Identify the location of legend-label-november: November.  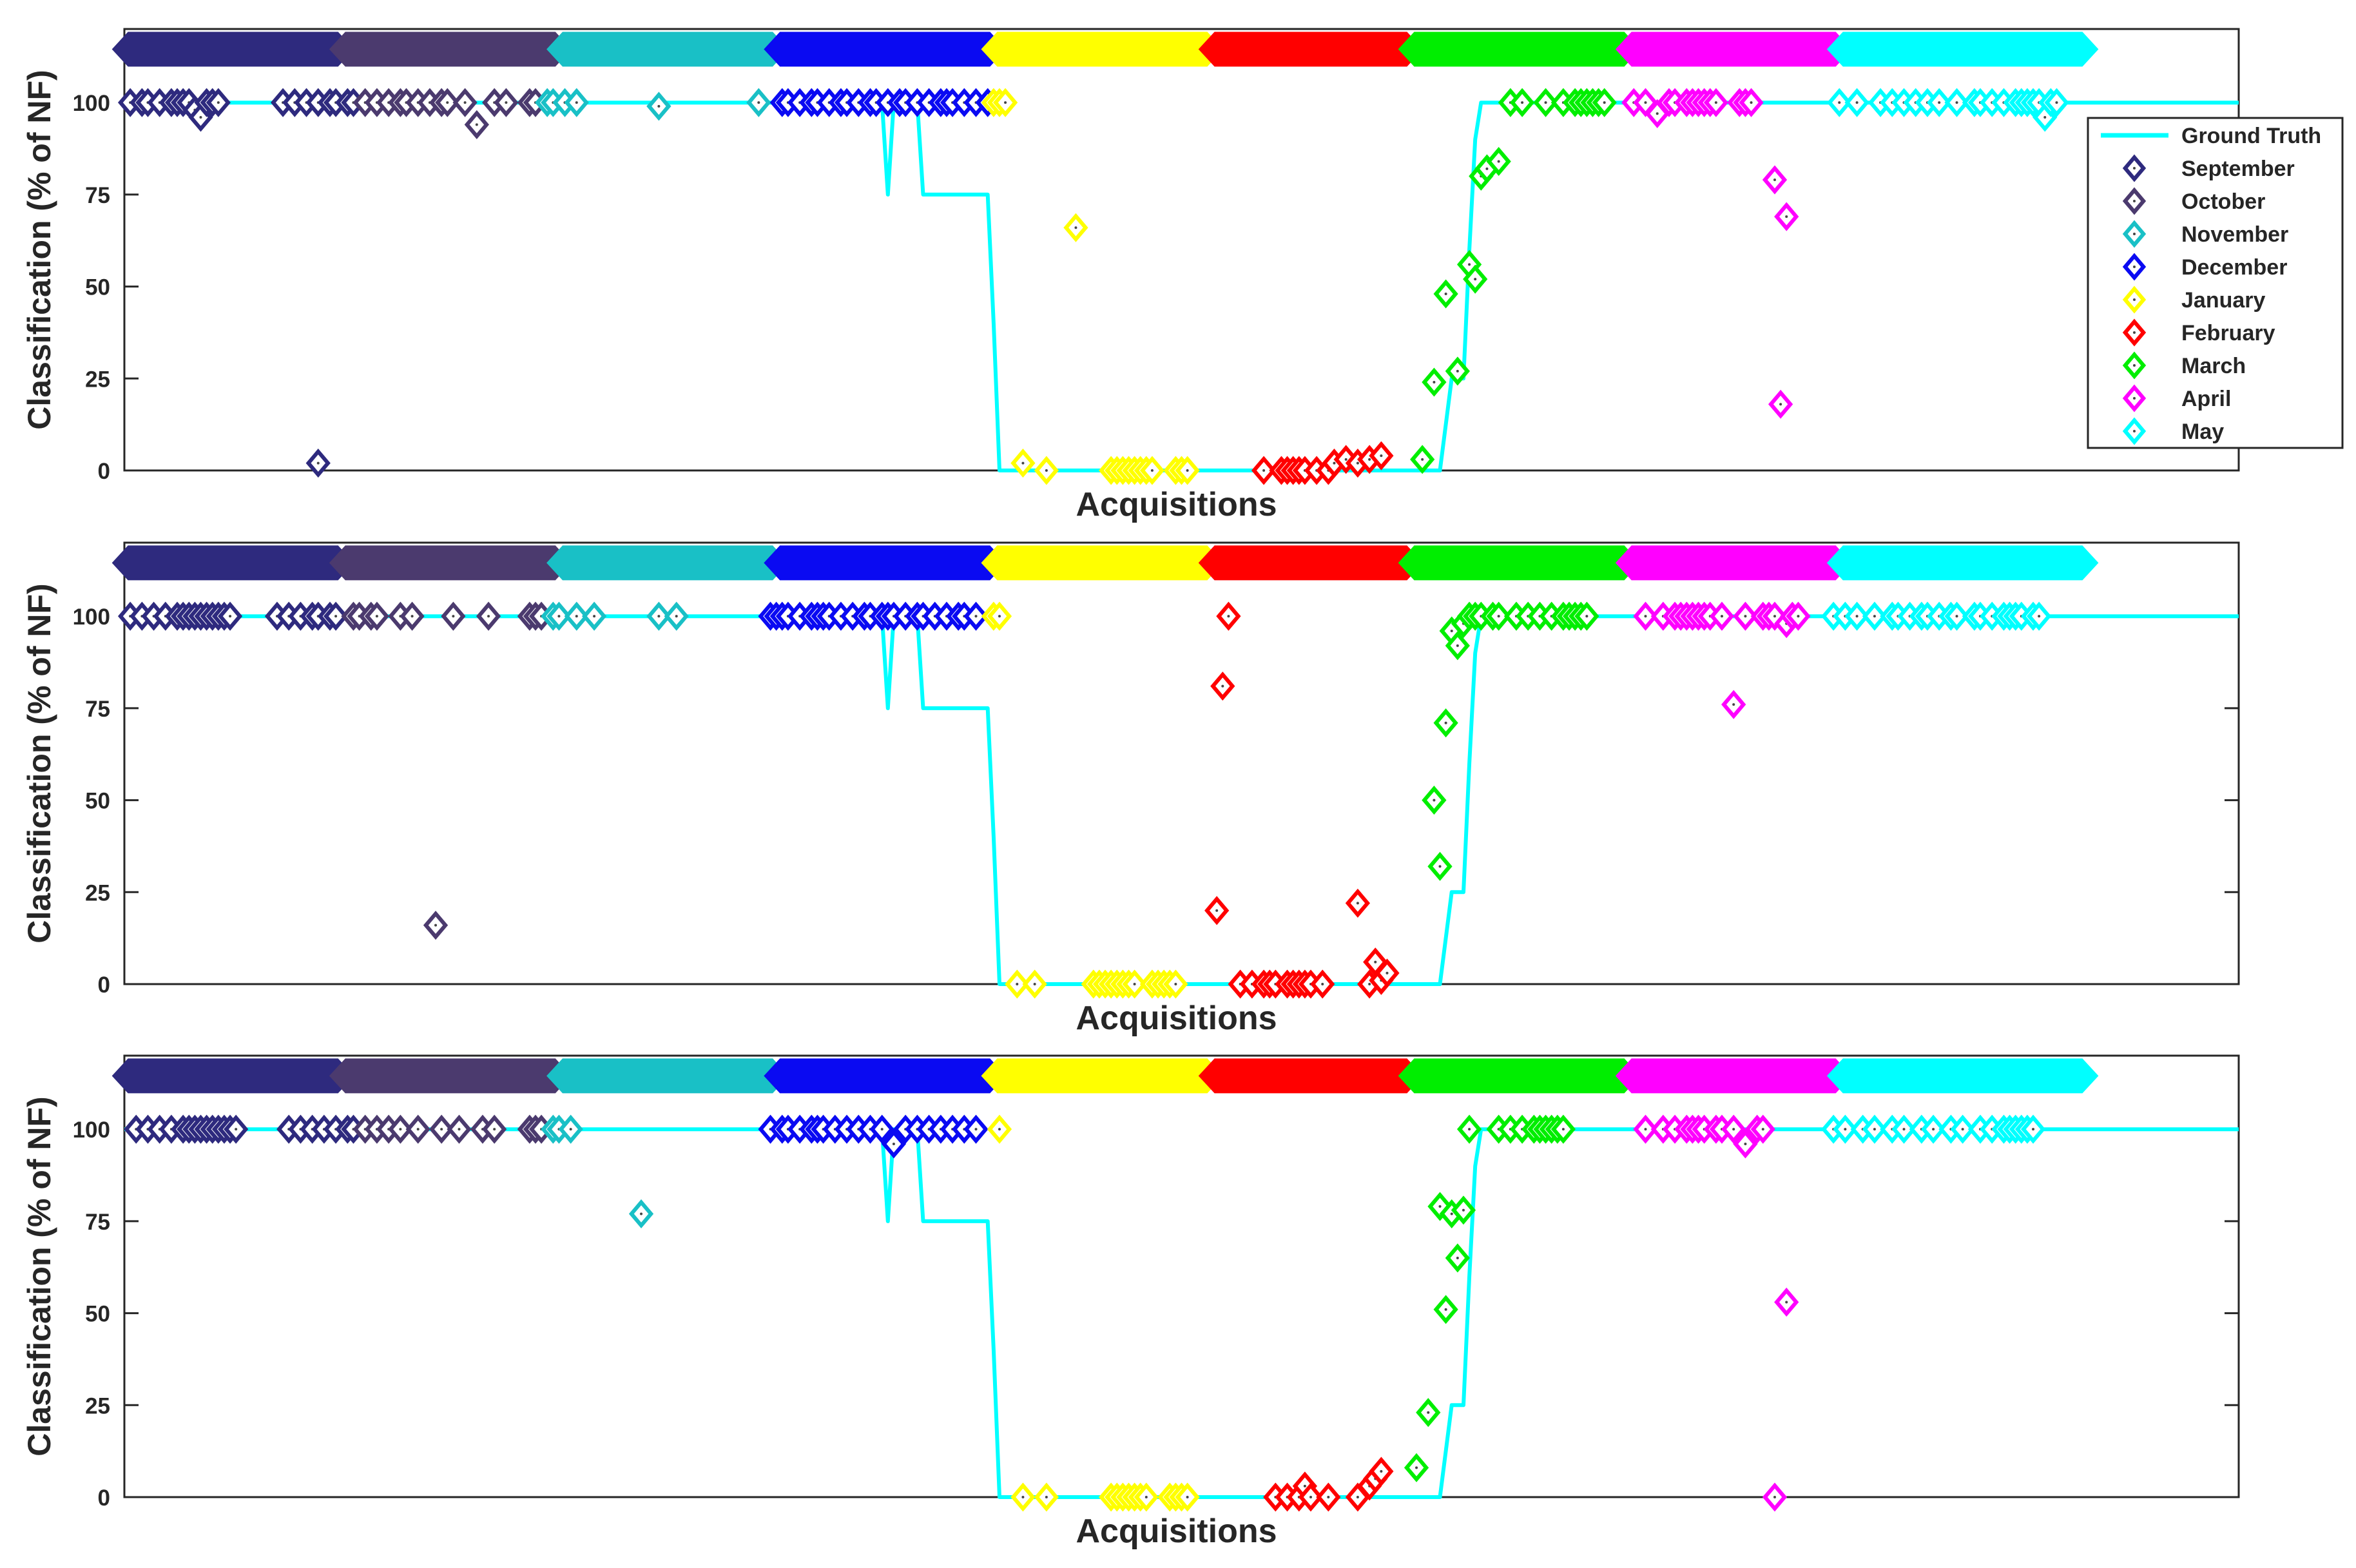
(2234, 234).